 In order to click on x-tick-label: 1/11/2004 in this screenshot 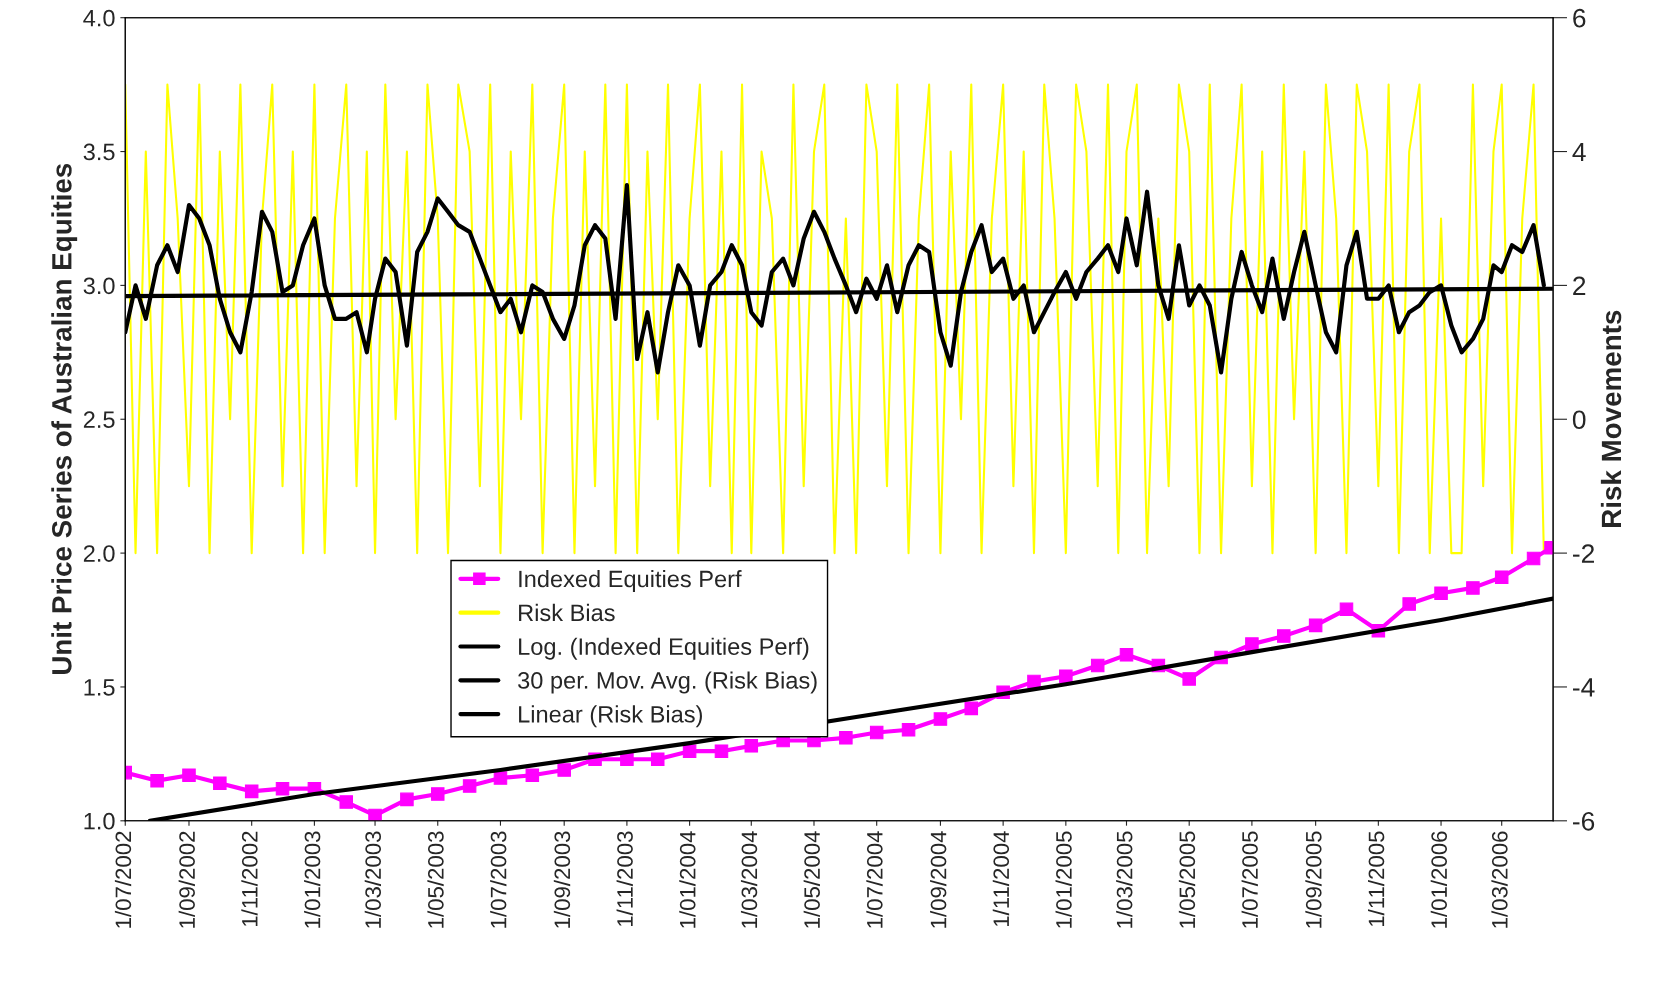, I will do `click(1001, 879)`.